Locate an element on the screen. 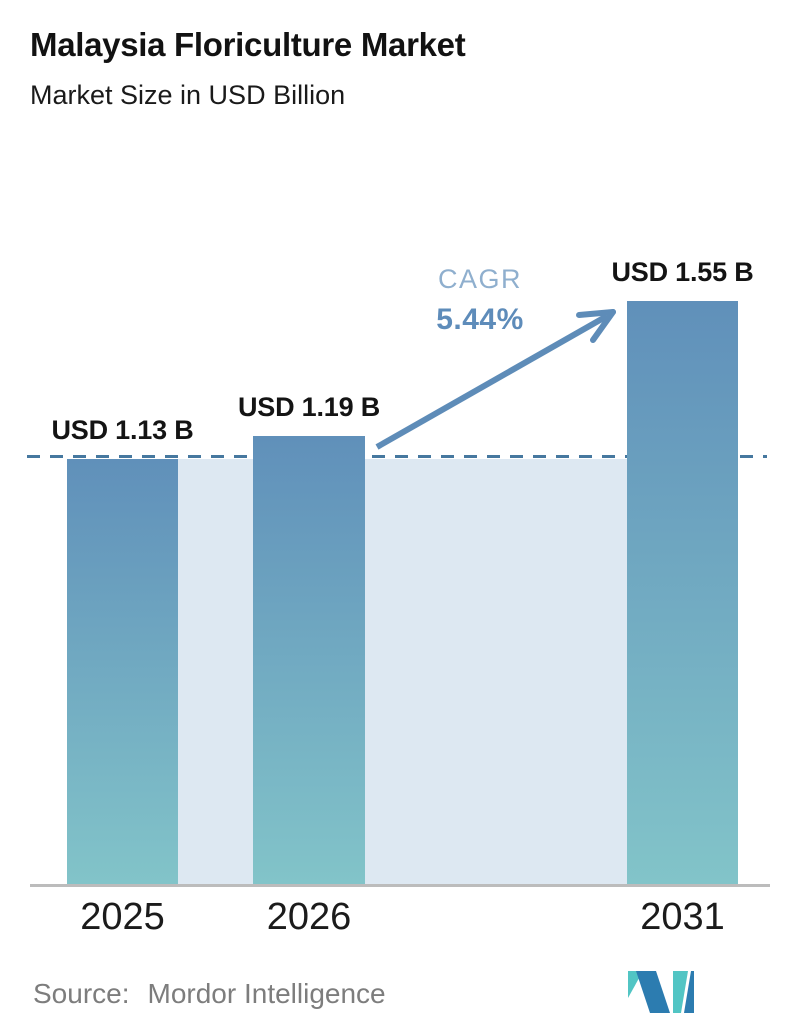 This screenshot has height=1034, width=796. x-axis-line is located at coordinates (400, 885).